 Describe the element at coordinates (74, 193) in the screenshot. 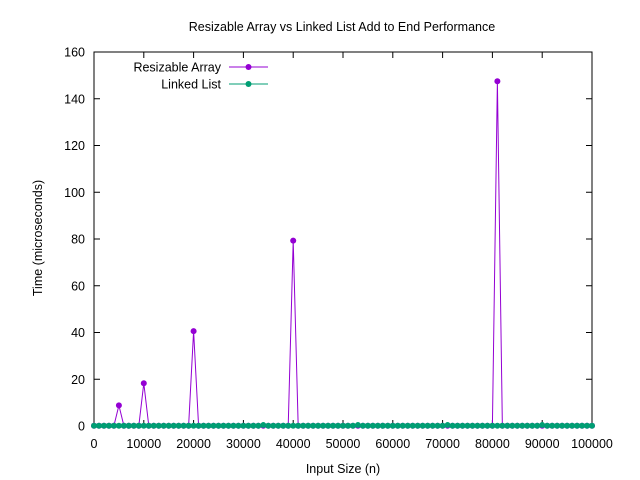

I see `y-tick-label: 100` at that location.